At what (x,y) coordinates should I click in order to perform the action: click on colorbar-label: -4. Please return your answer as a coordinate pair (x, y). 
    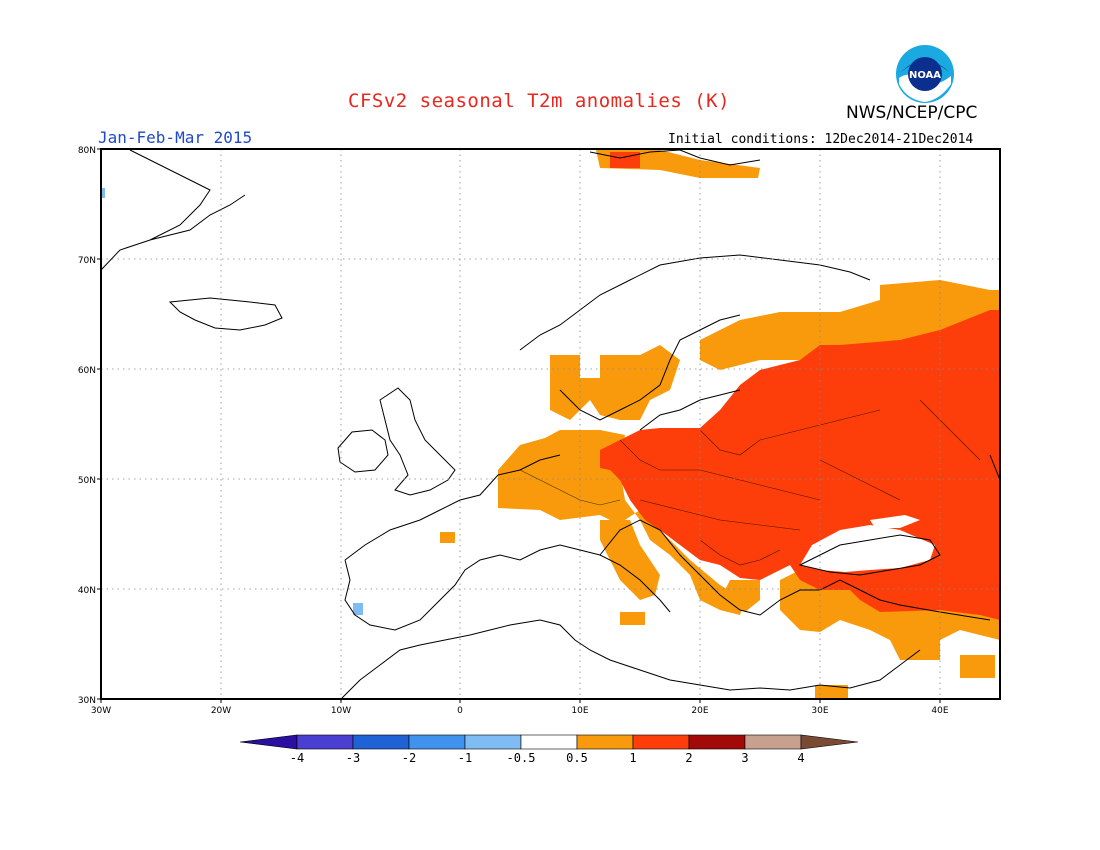
    Looking at the image, I should click on (297, 758).